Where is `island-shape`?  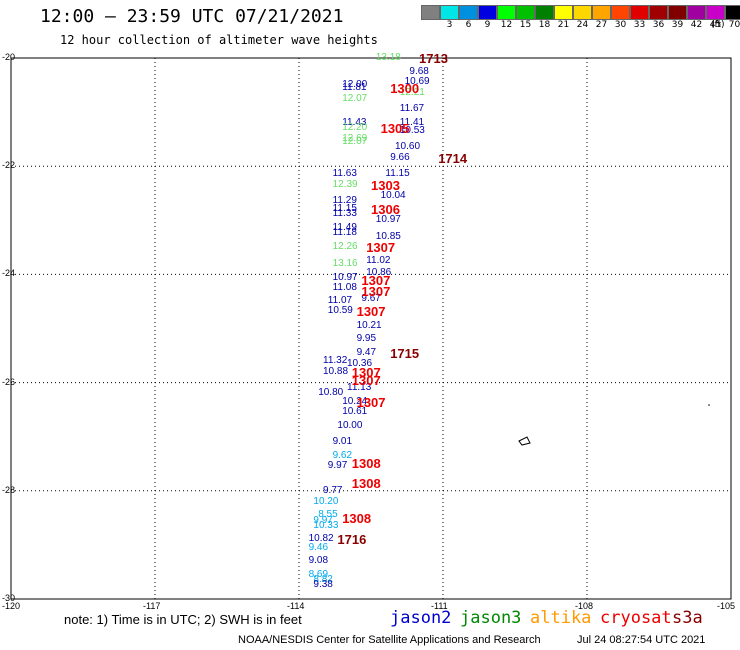 island-shape is located at coordinates (524, 441).